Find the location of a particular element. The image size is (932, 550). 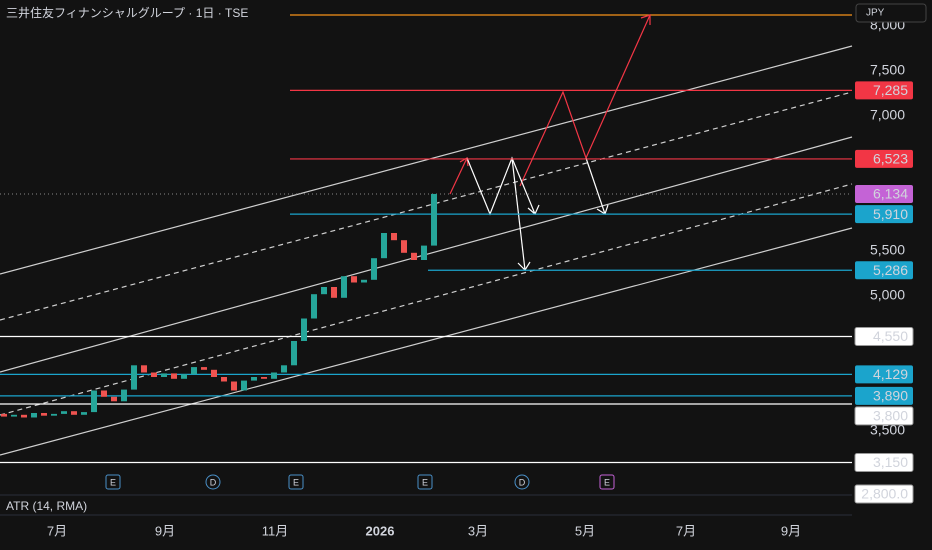

price-label: 4,550 is located at coordinates (890, 336).